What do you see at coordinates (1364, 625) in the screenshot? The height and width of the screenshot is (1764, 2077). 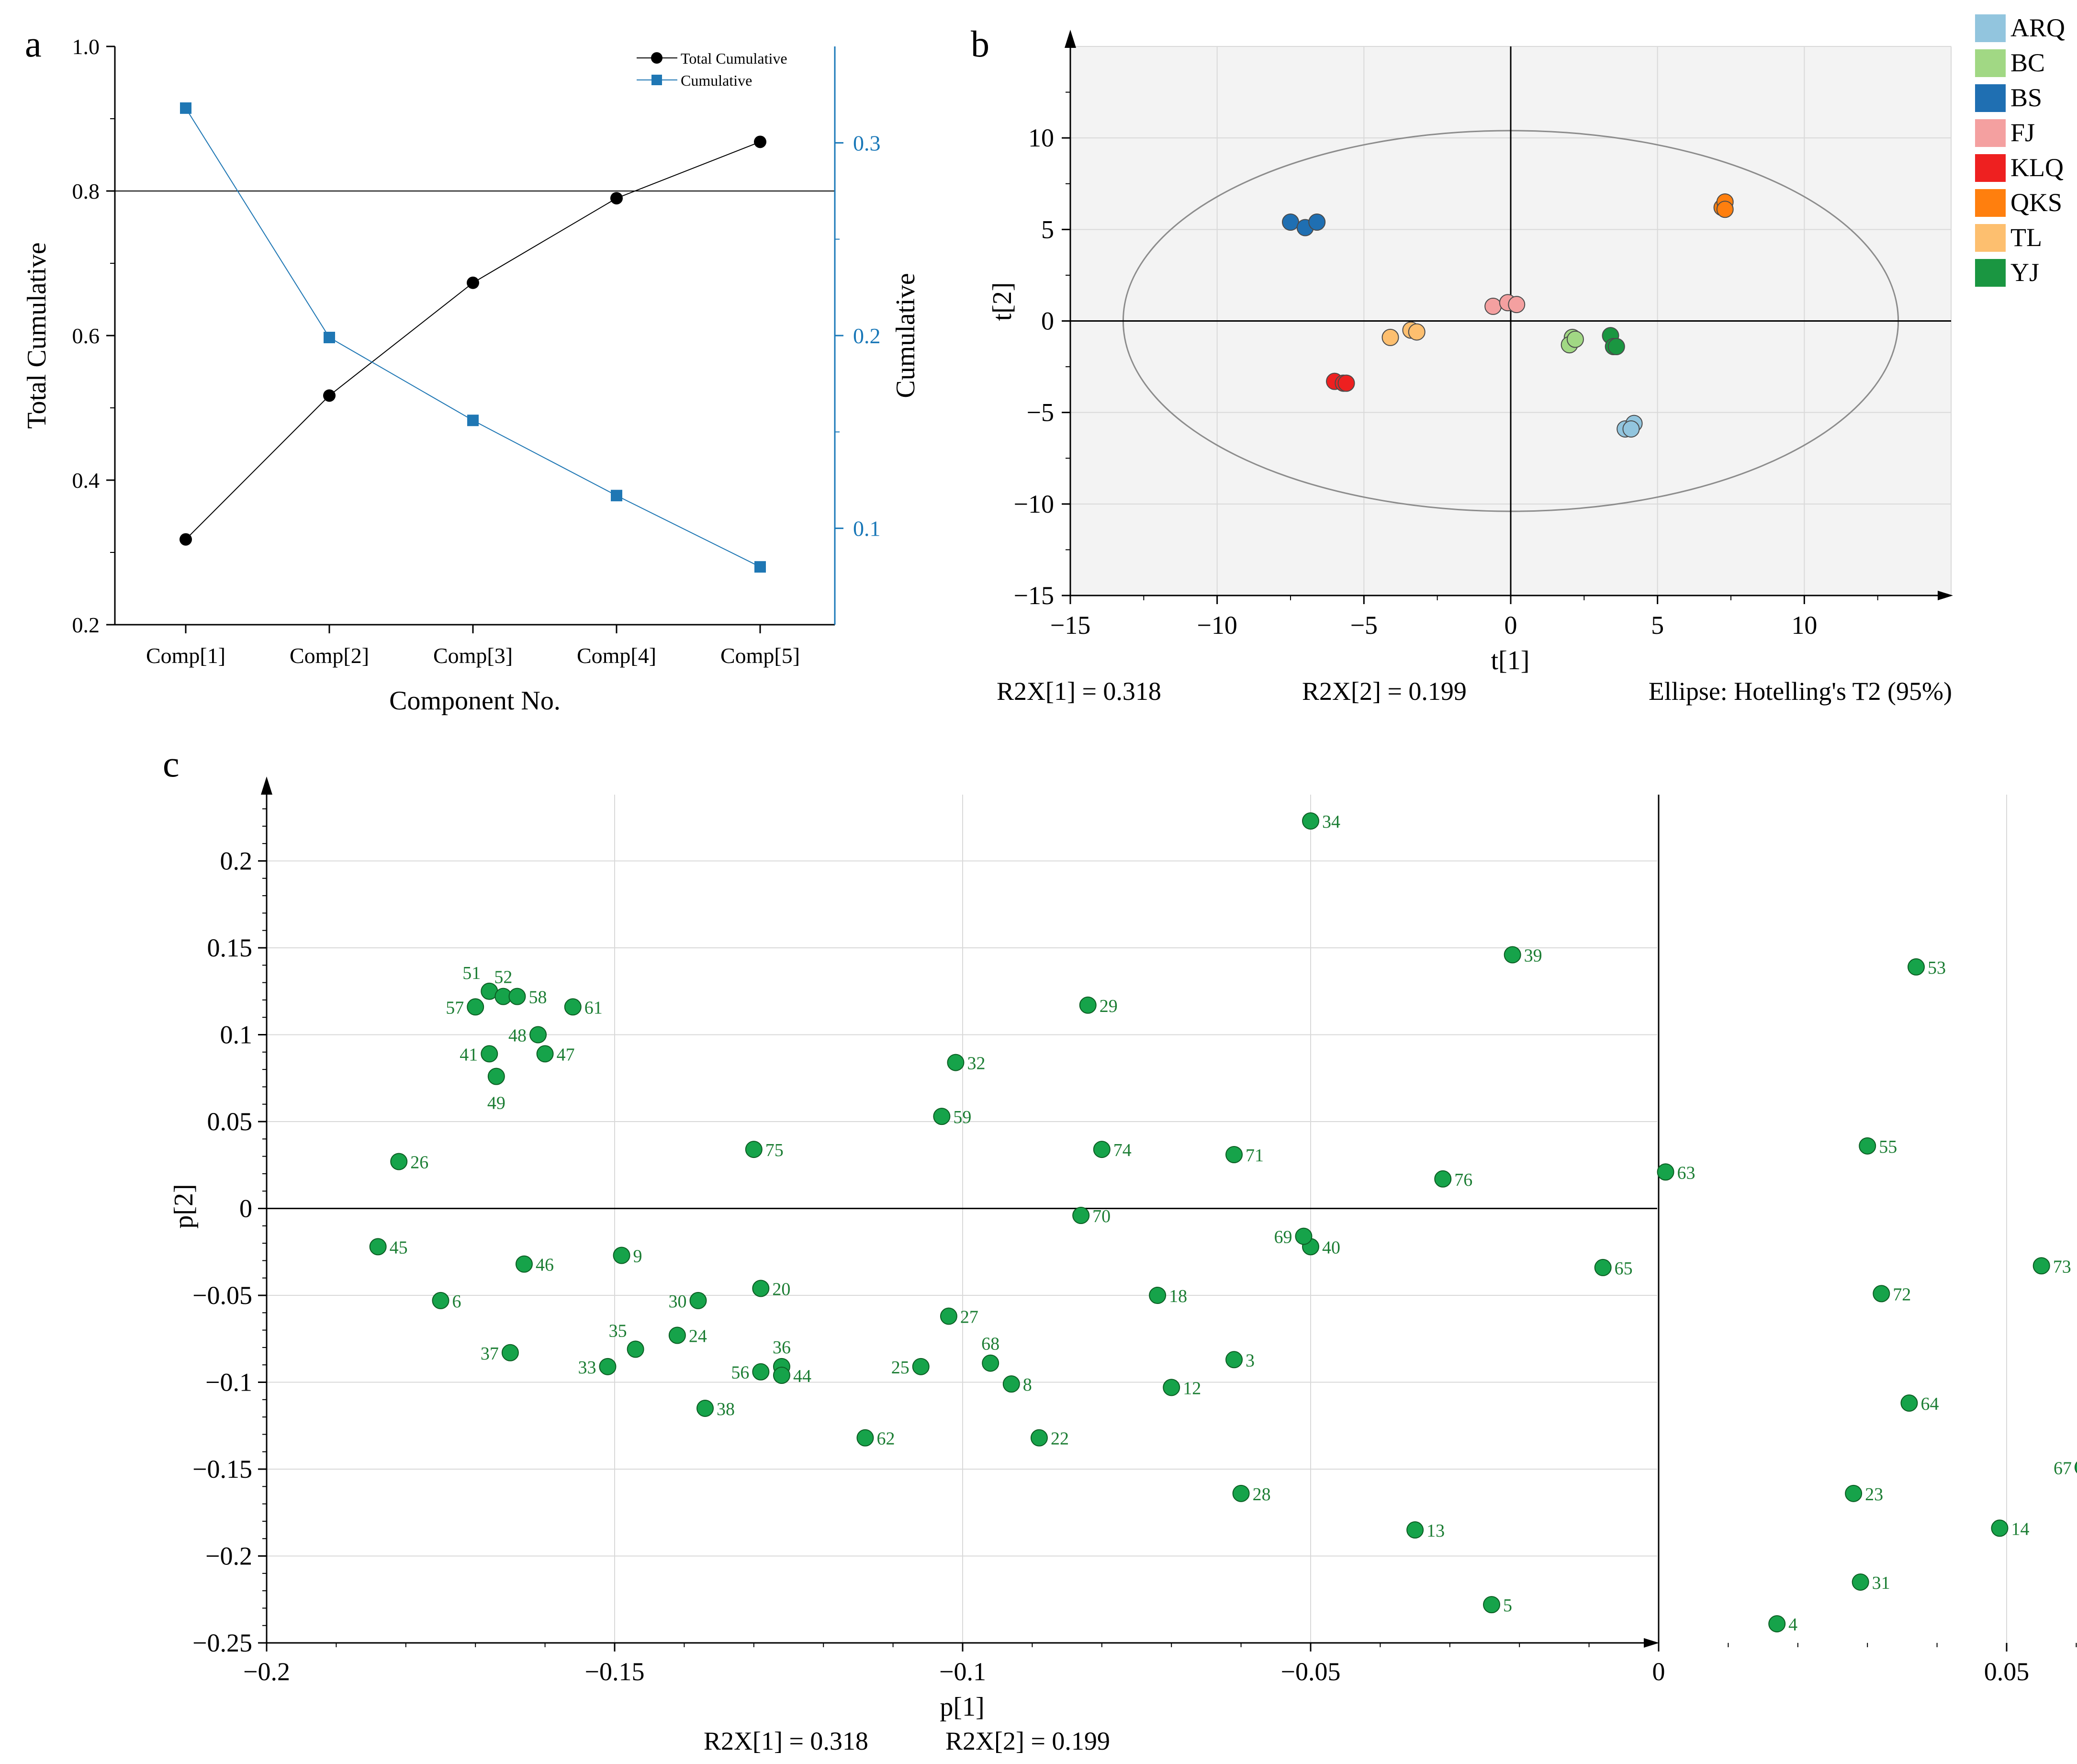 I see `x-tick-label: −5` at bounding box center [1364, 625].